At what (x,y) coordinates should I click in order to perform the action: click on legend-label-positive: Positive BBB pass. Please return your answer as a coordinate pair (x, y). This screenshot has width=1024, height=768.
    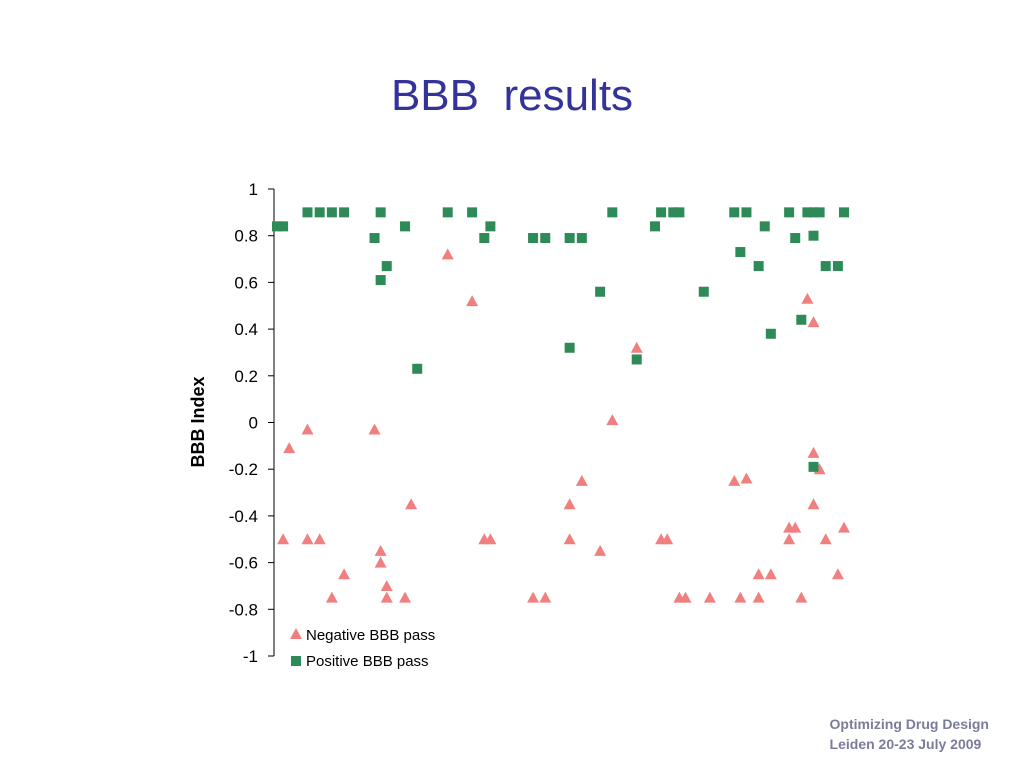
    Looking at the image, I should click on (367, 661).